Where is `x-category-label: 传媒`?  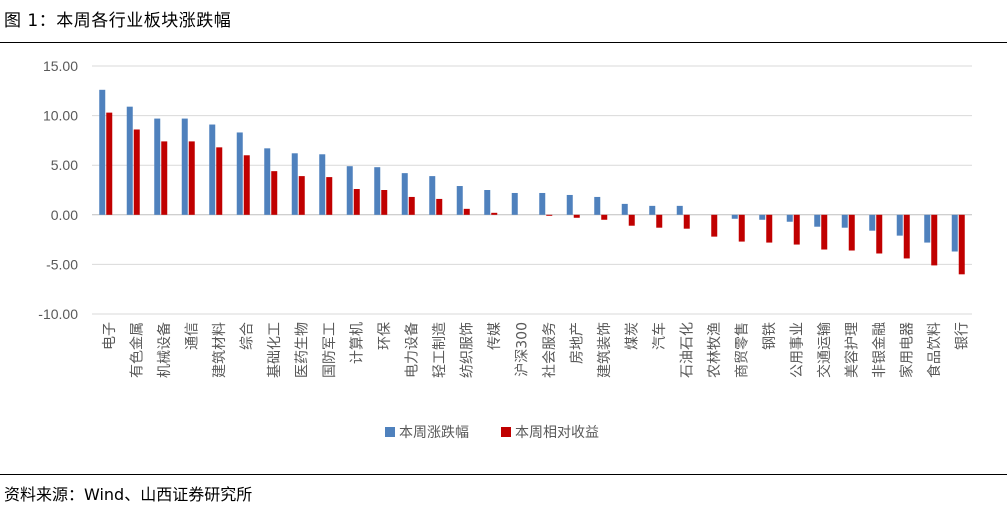
x-category-label: 传媒 is located at coordinates (495, 336).